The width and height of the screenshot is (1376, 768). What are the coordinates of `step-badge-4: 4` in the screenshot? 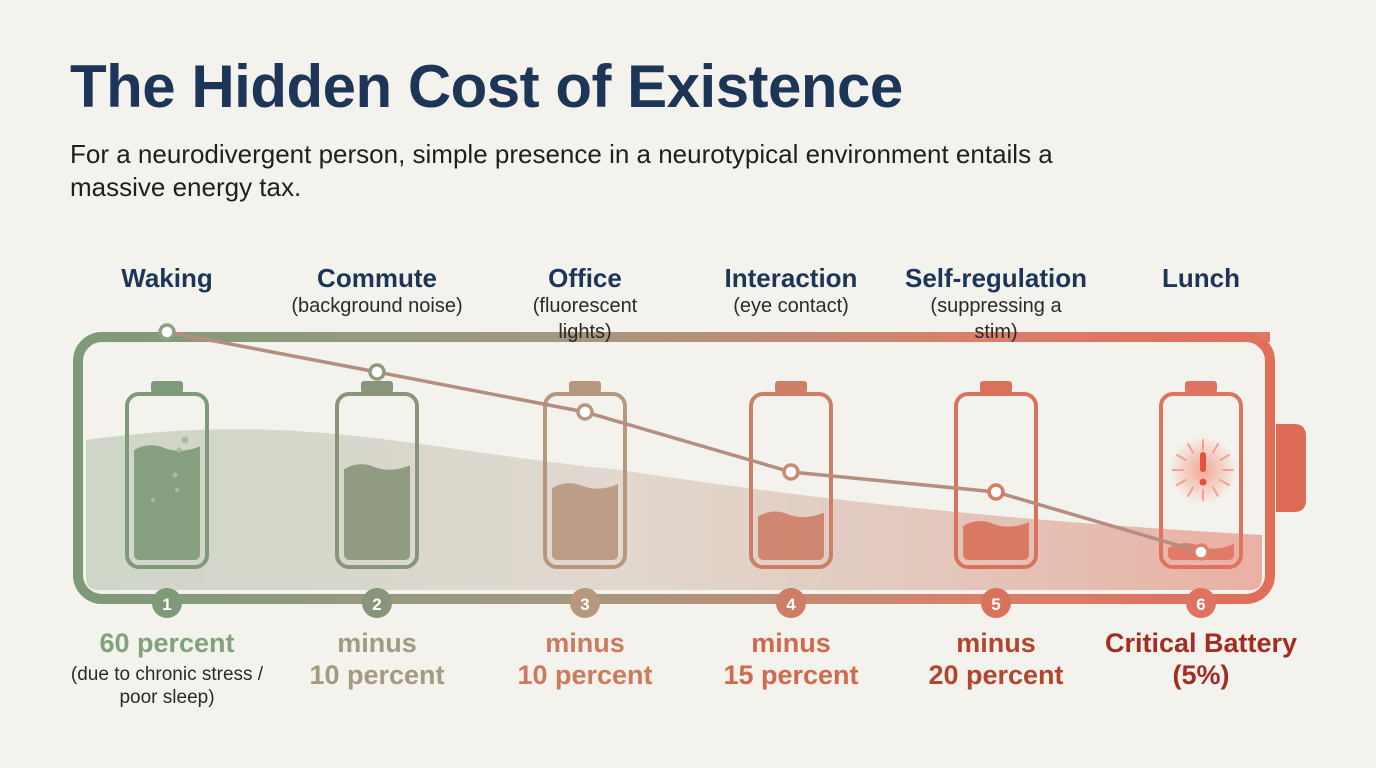 It's located at (791, 603).